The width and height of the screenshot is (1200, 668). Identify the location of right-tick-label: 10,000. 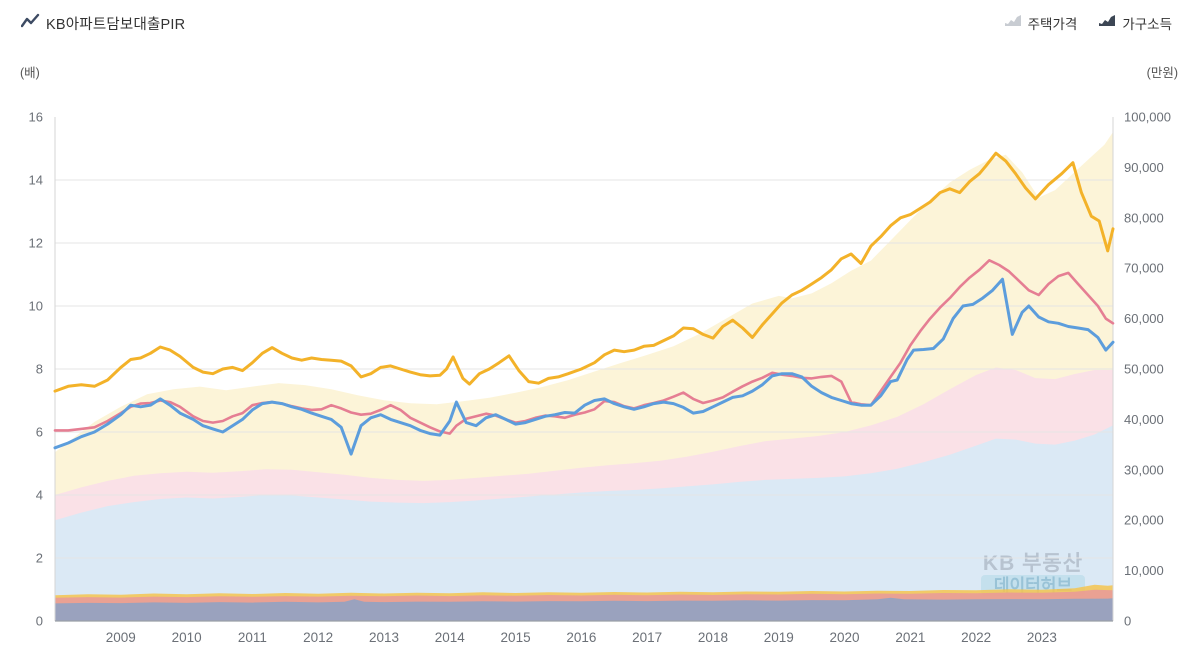
(1144, 570).